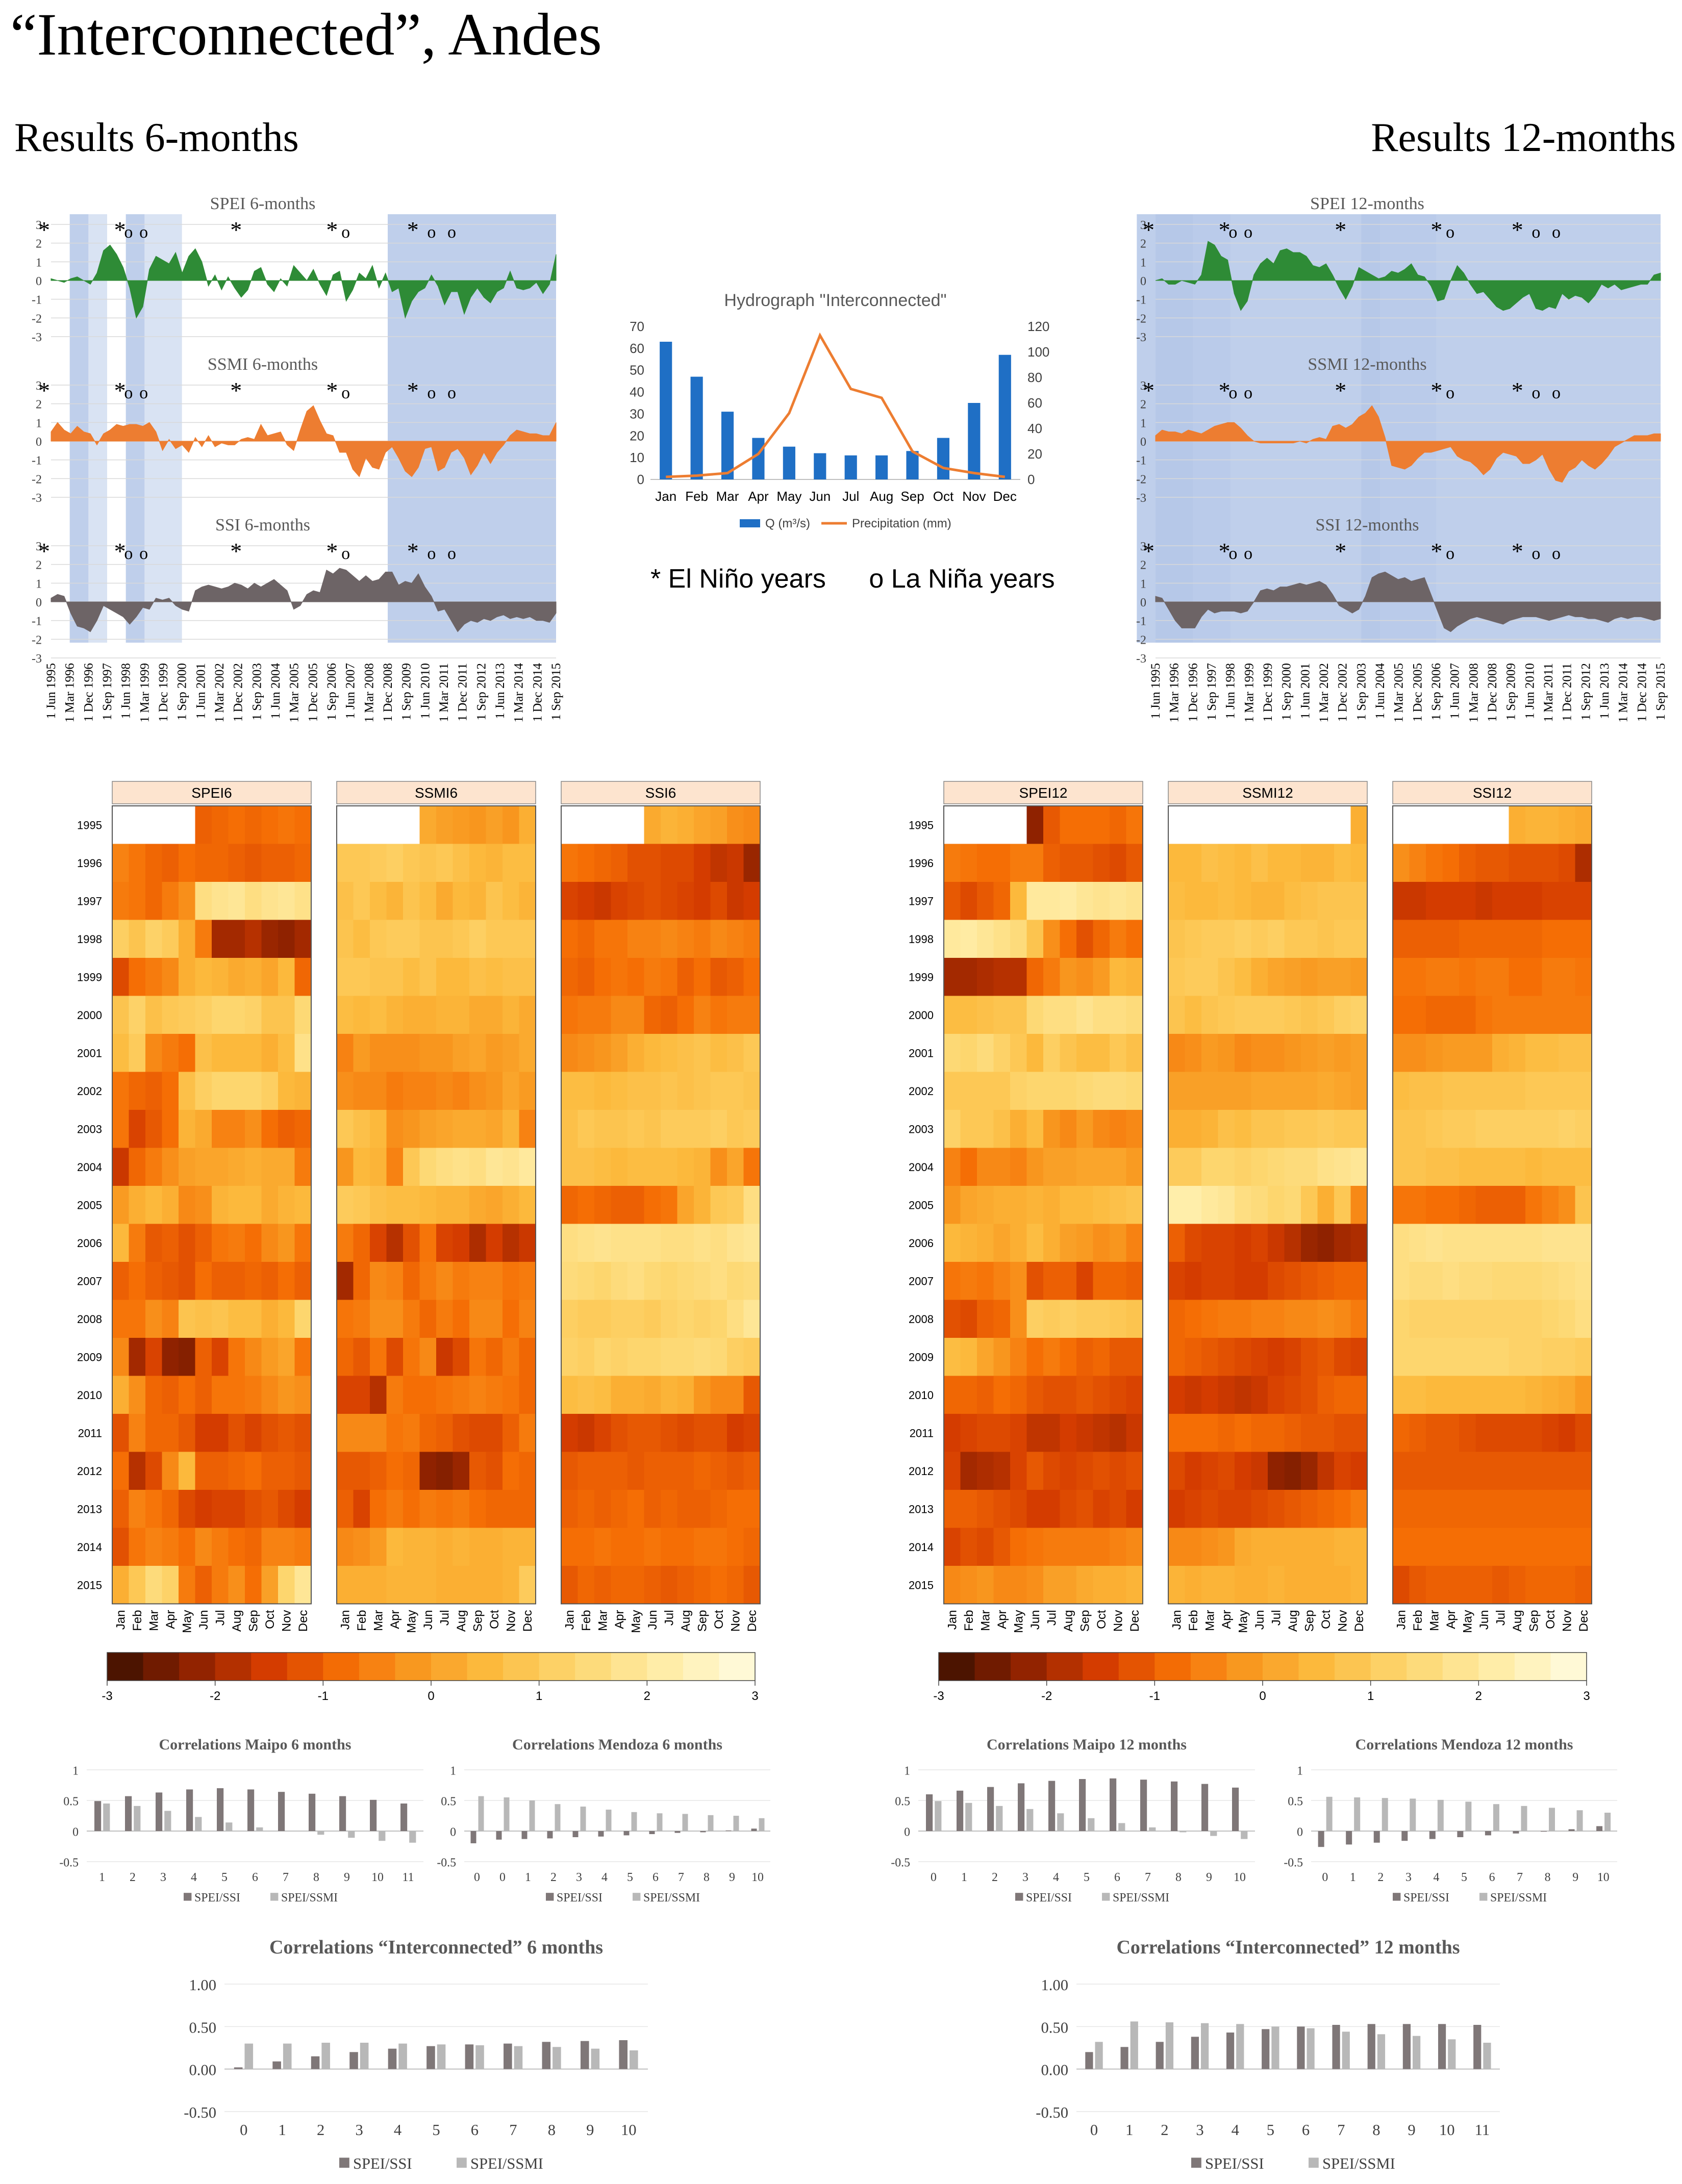  What do you see at coordinates (637, 370) in the screenshot?
I see `y-left-tick-label: 50` at bounding box center [637, 370].